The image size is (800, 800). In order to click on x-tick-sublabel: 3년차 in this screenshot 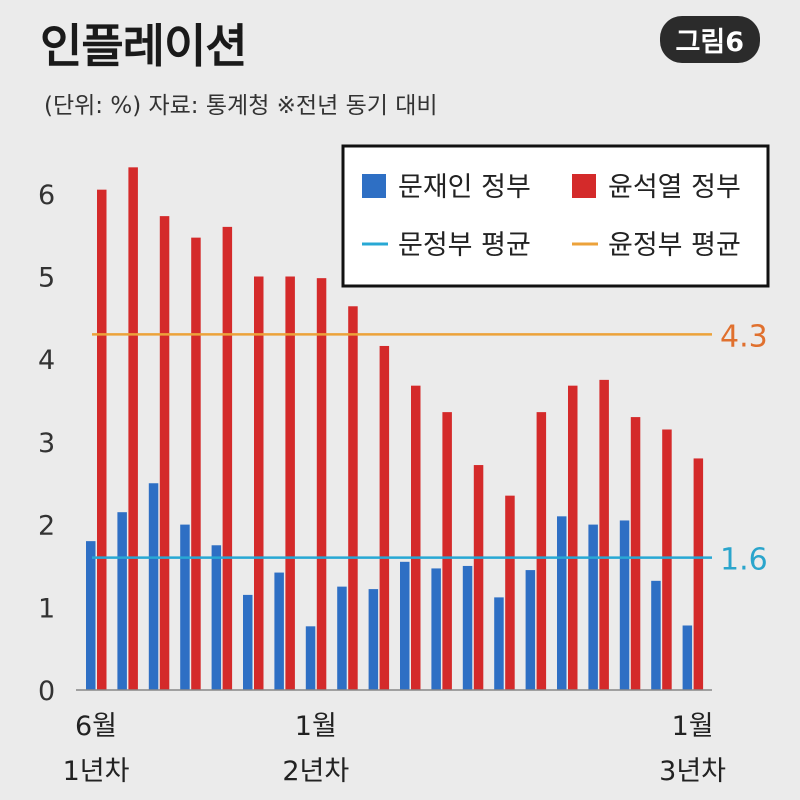, I will do `click(692, 771)`.